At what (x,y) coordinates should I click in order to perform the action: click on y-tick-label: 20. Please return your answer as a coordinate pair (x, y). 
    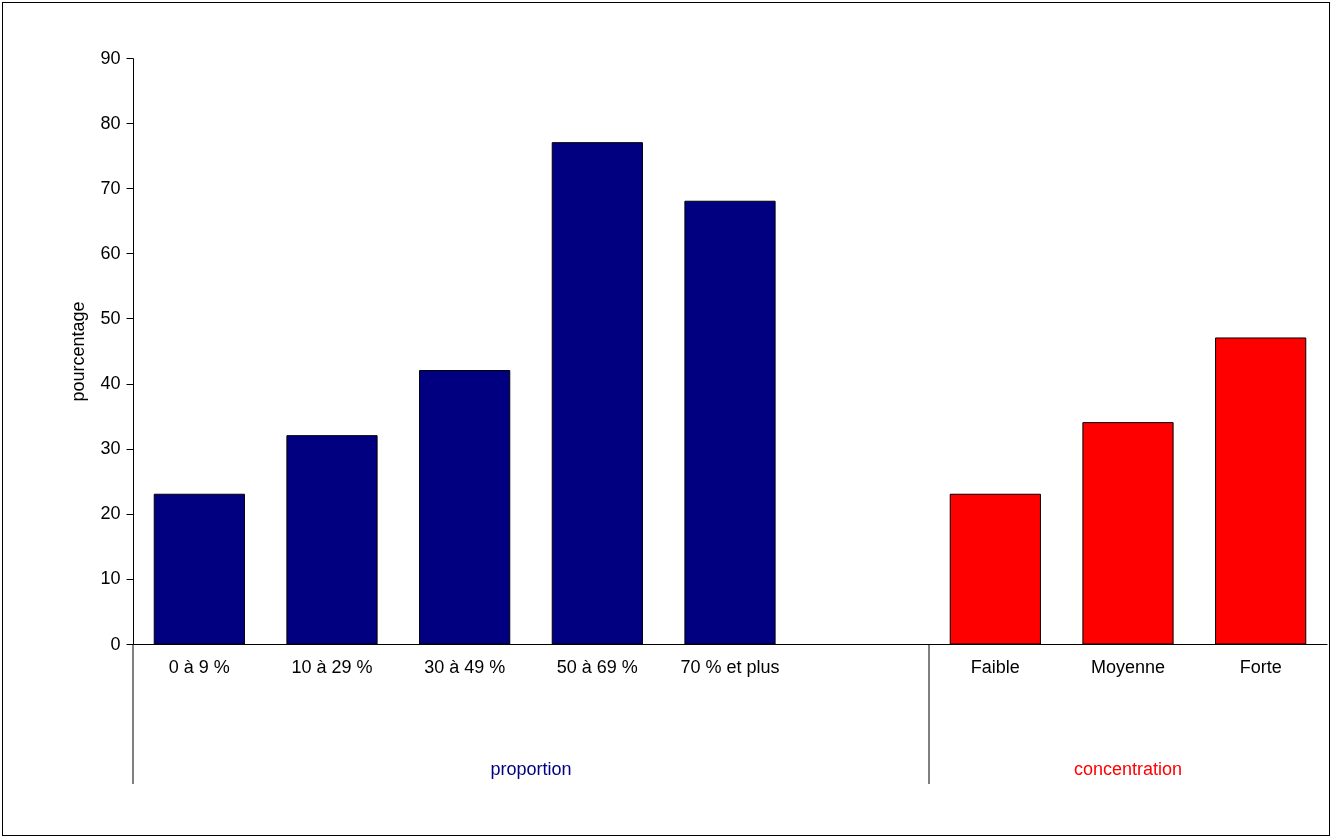
    Looking at the image, I should click on (110, 513).